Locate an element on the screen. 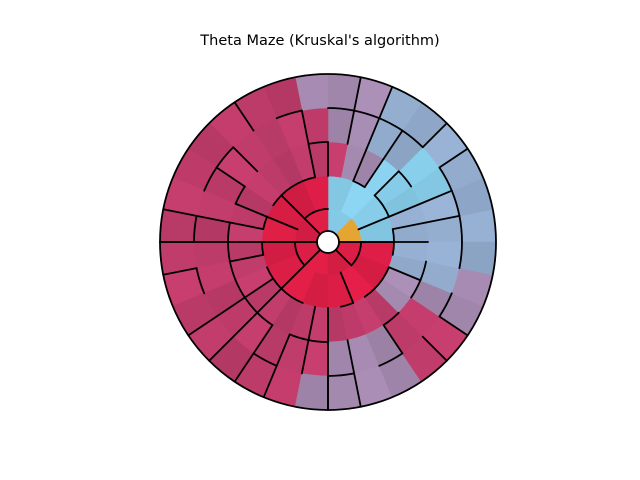  maze-hub is located at coordinates (328, 242).